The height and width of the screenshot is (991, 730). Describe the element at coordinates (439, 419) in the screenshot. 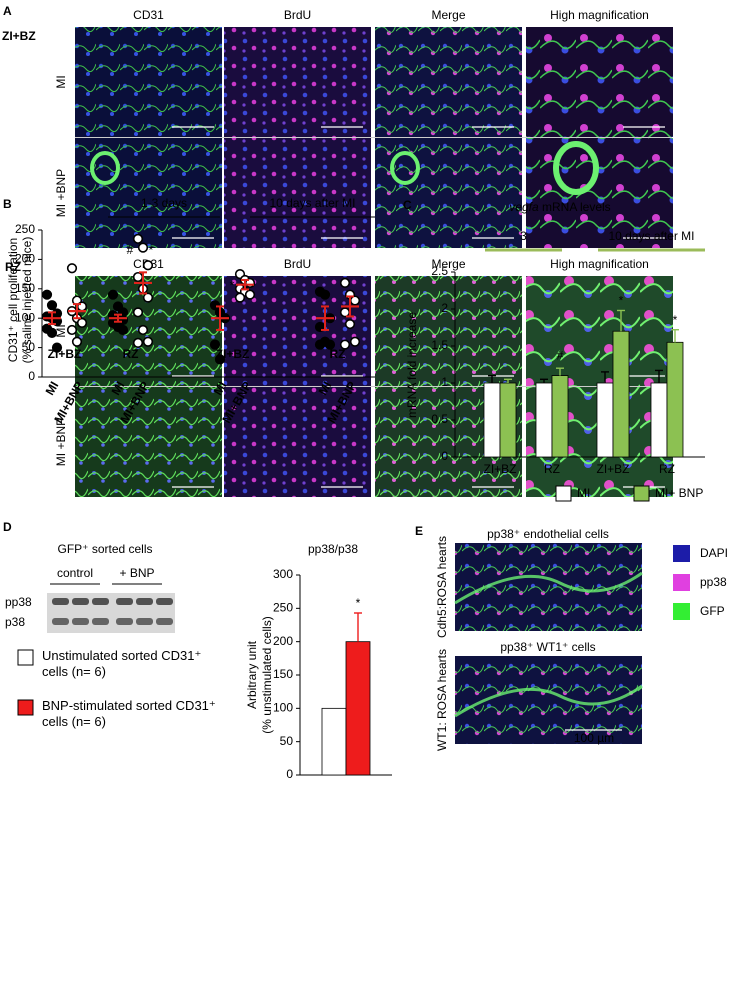

I see `y-tick-label: 0.5` at that location.